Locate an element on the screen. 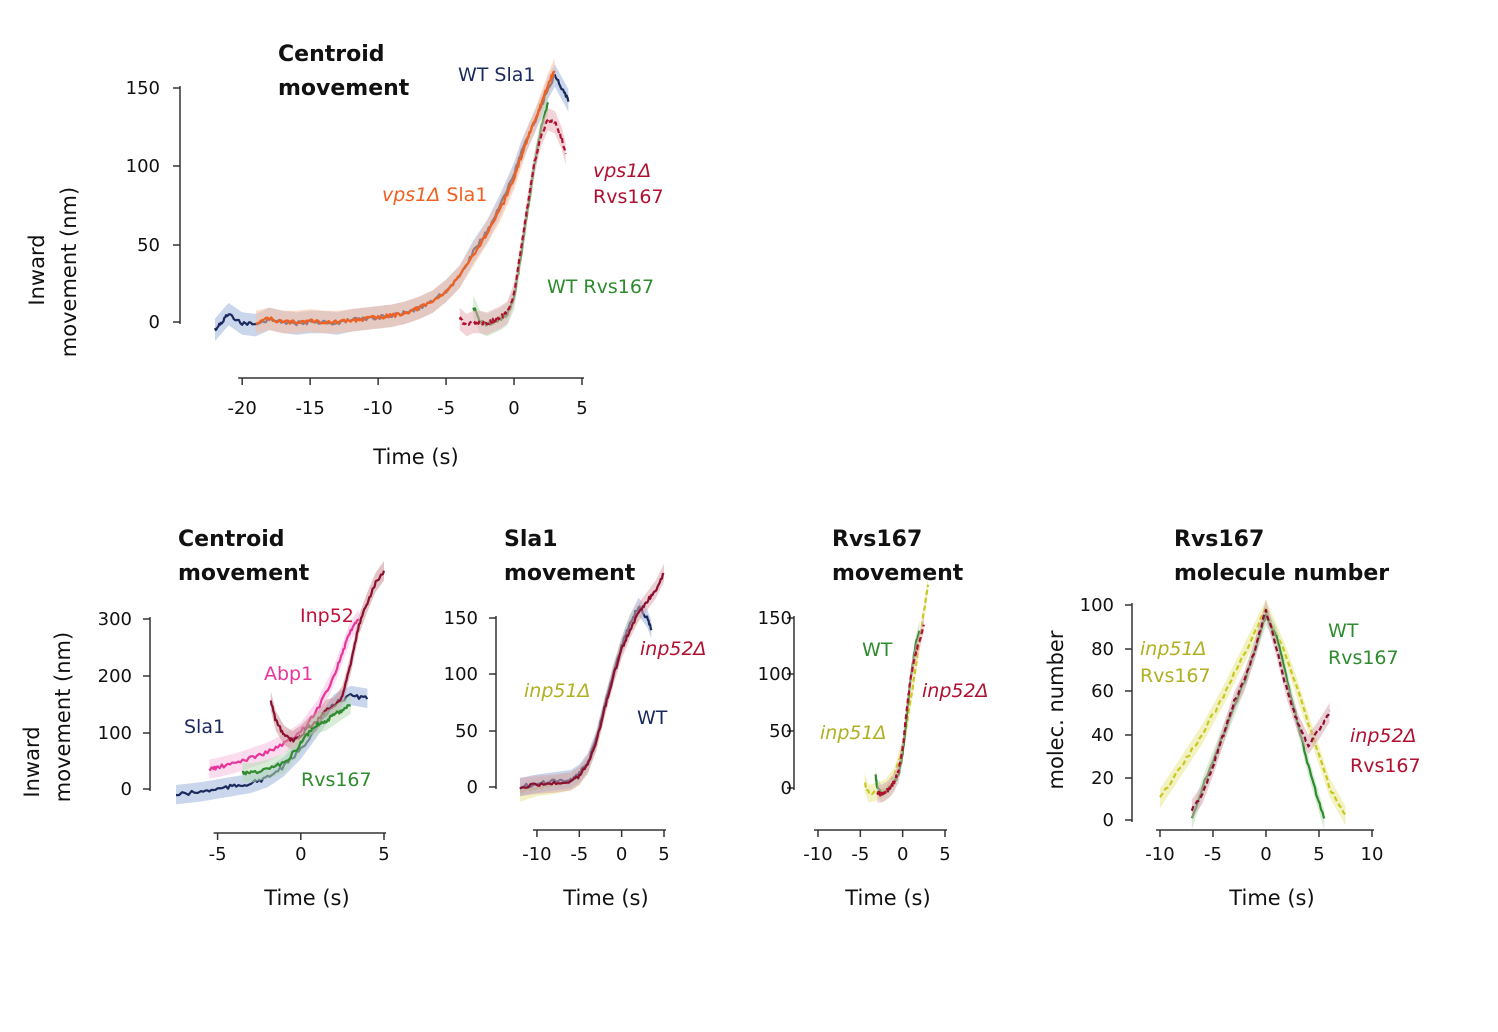 The width and height of the screenshot is (1498, 1032). label-vps1-sla1-italic: vps1Δ is located at coordinates (411, 195).